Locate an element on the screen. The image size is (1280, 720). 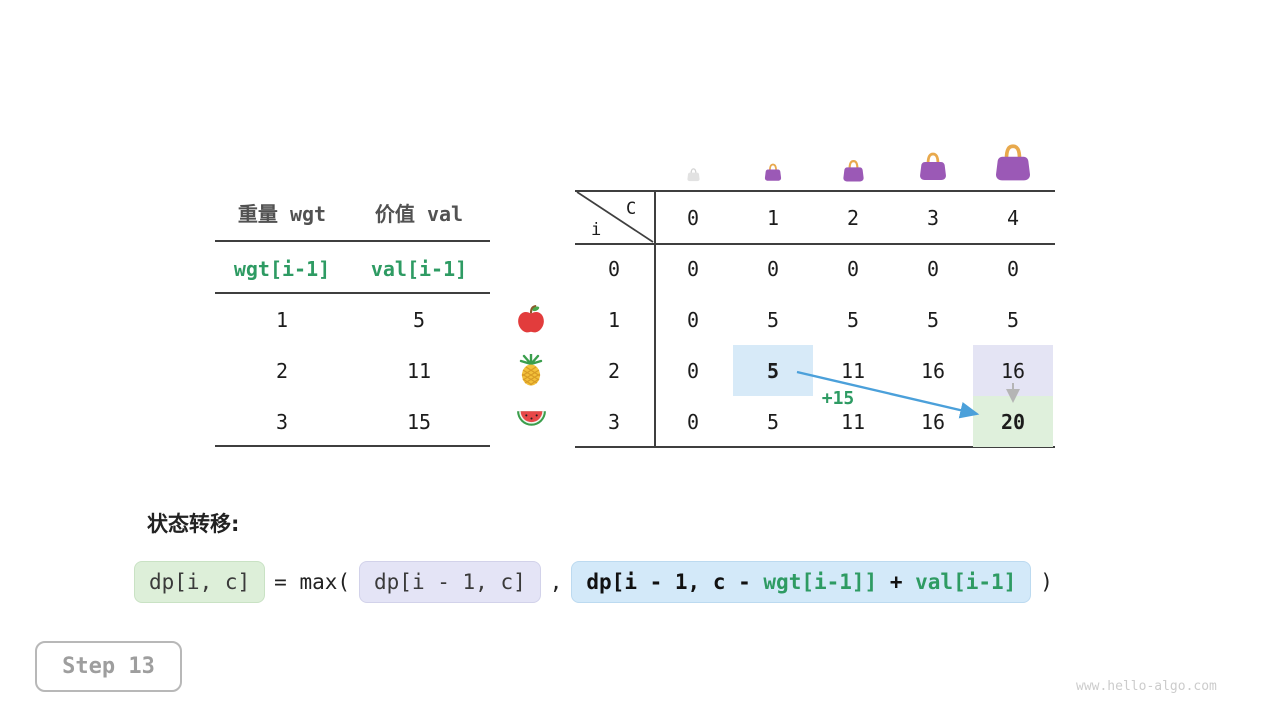
items-table-line-mid is located at coordinates (352, 293).